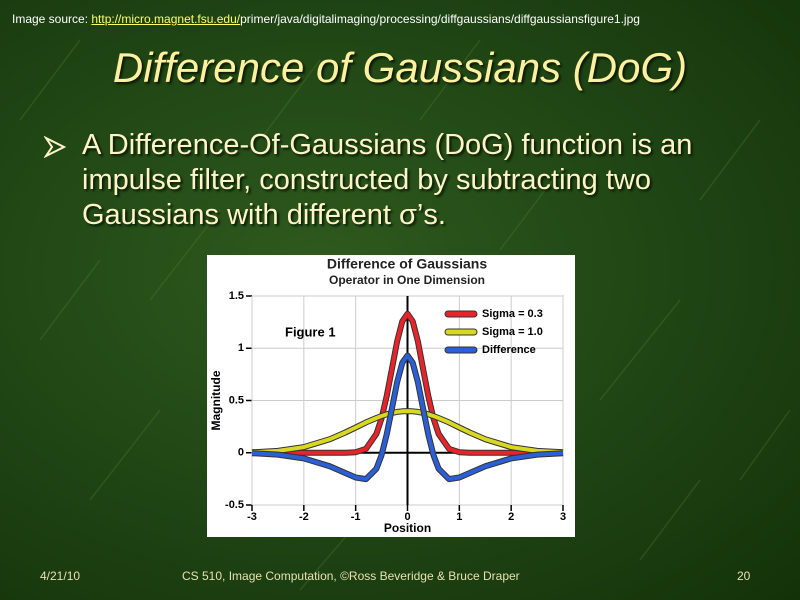  Describe the element at coordinates (236, 400) in the screenshot. I see `y-tick-label: 0.5` at that location.